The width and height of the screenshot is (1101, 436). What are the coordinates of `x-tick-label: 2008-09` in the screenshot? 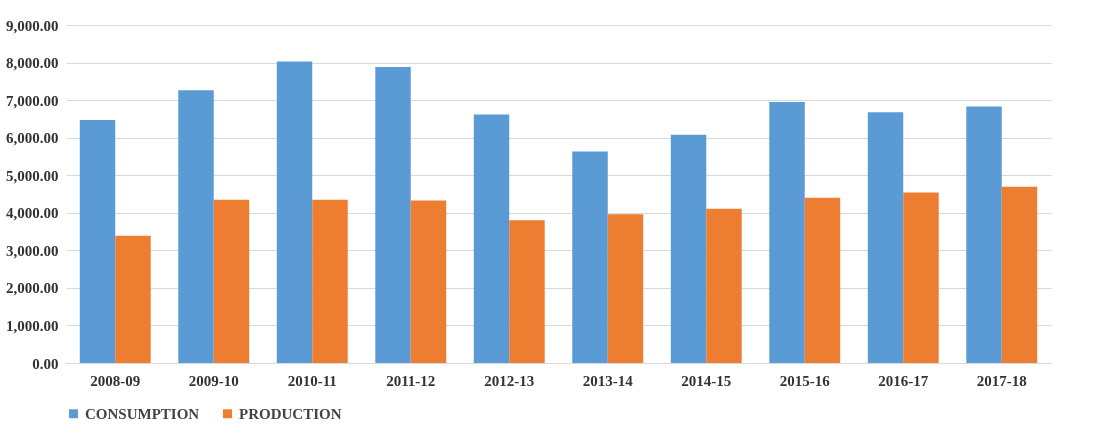 It's located at (115, 380).